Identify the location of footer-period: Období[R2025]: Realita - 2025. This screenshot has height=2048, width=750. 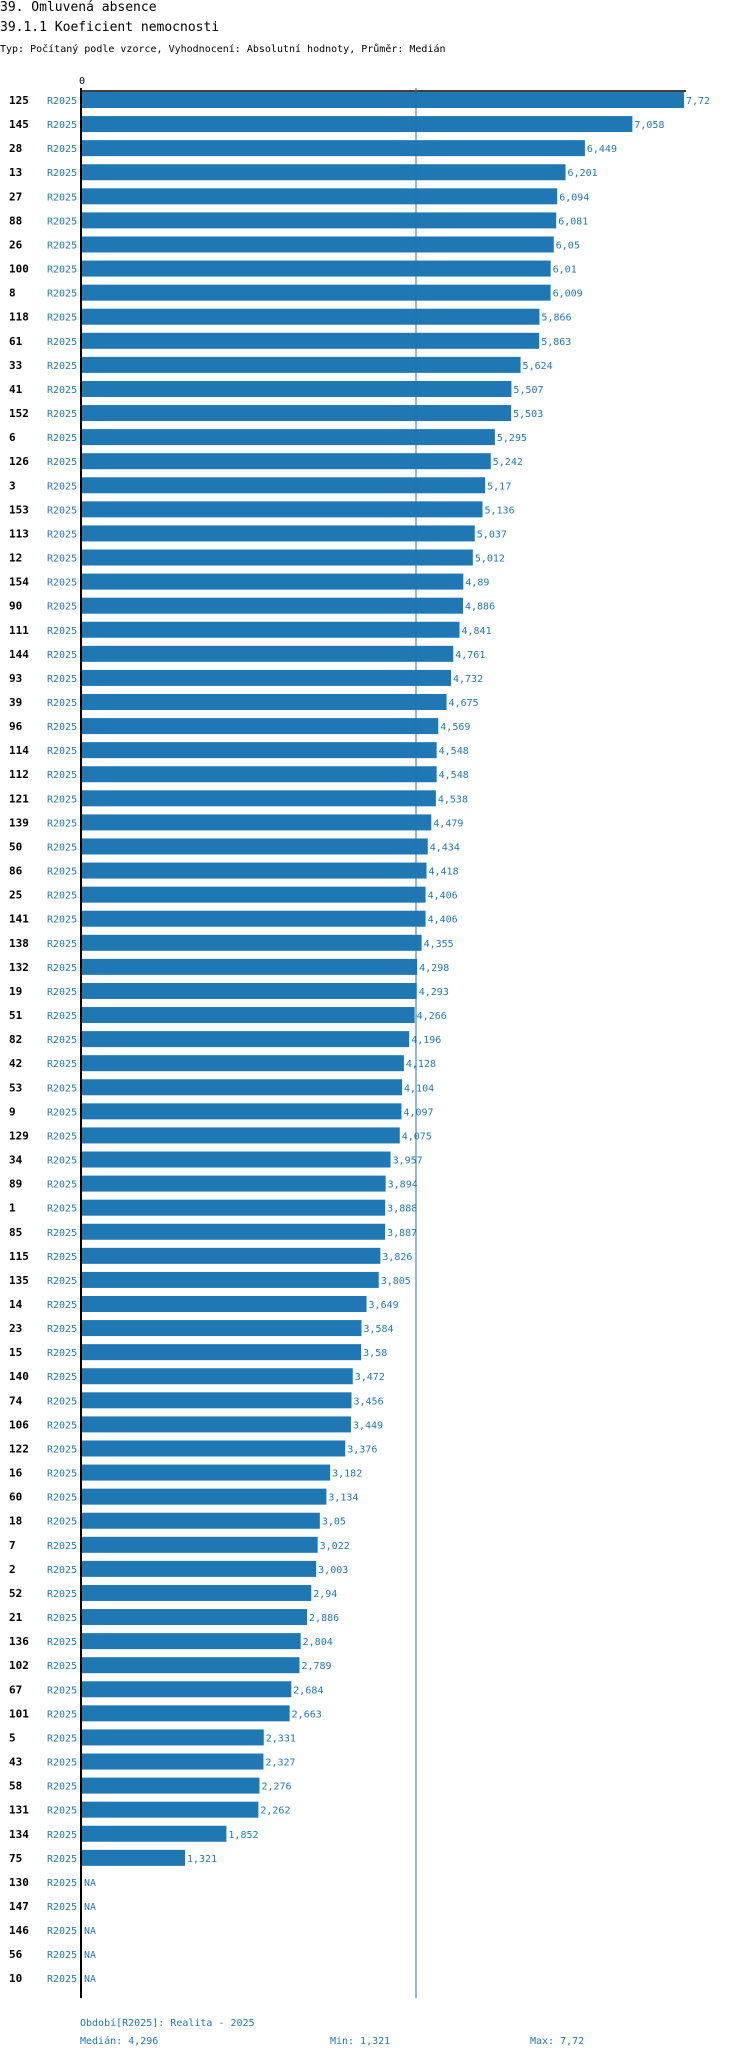
(167, 2023).